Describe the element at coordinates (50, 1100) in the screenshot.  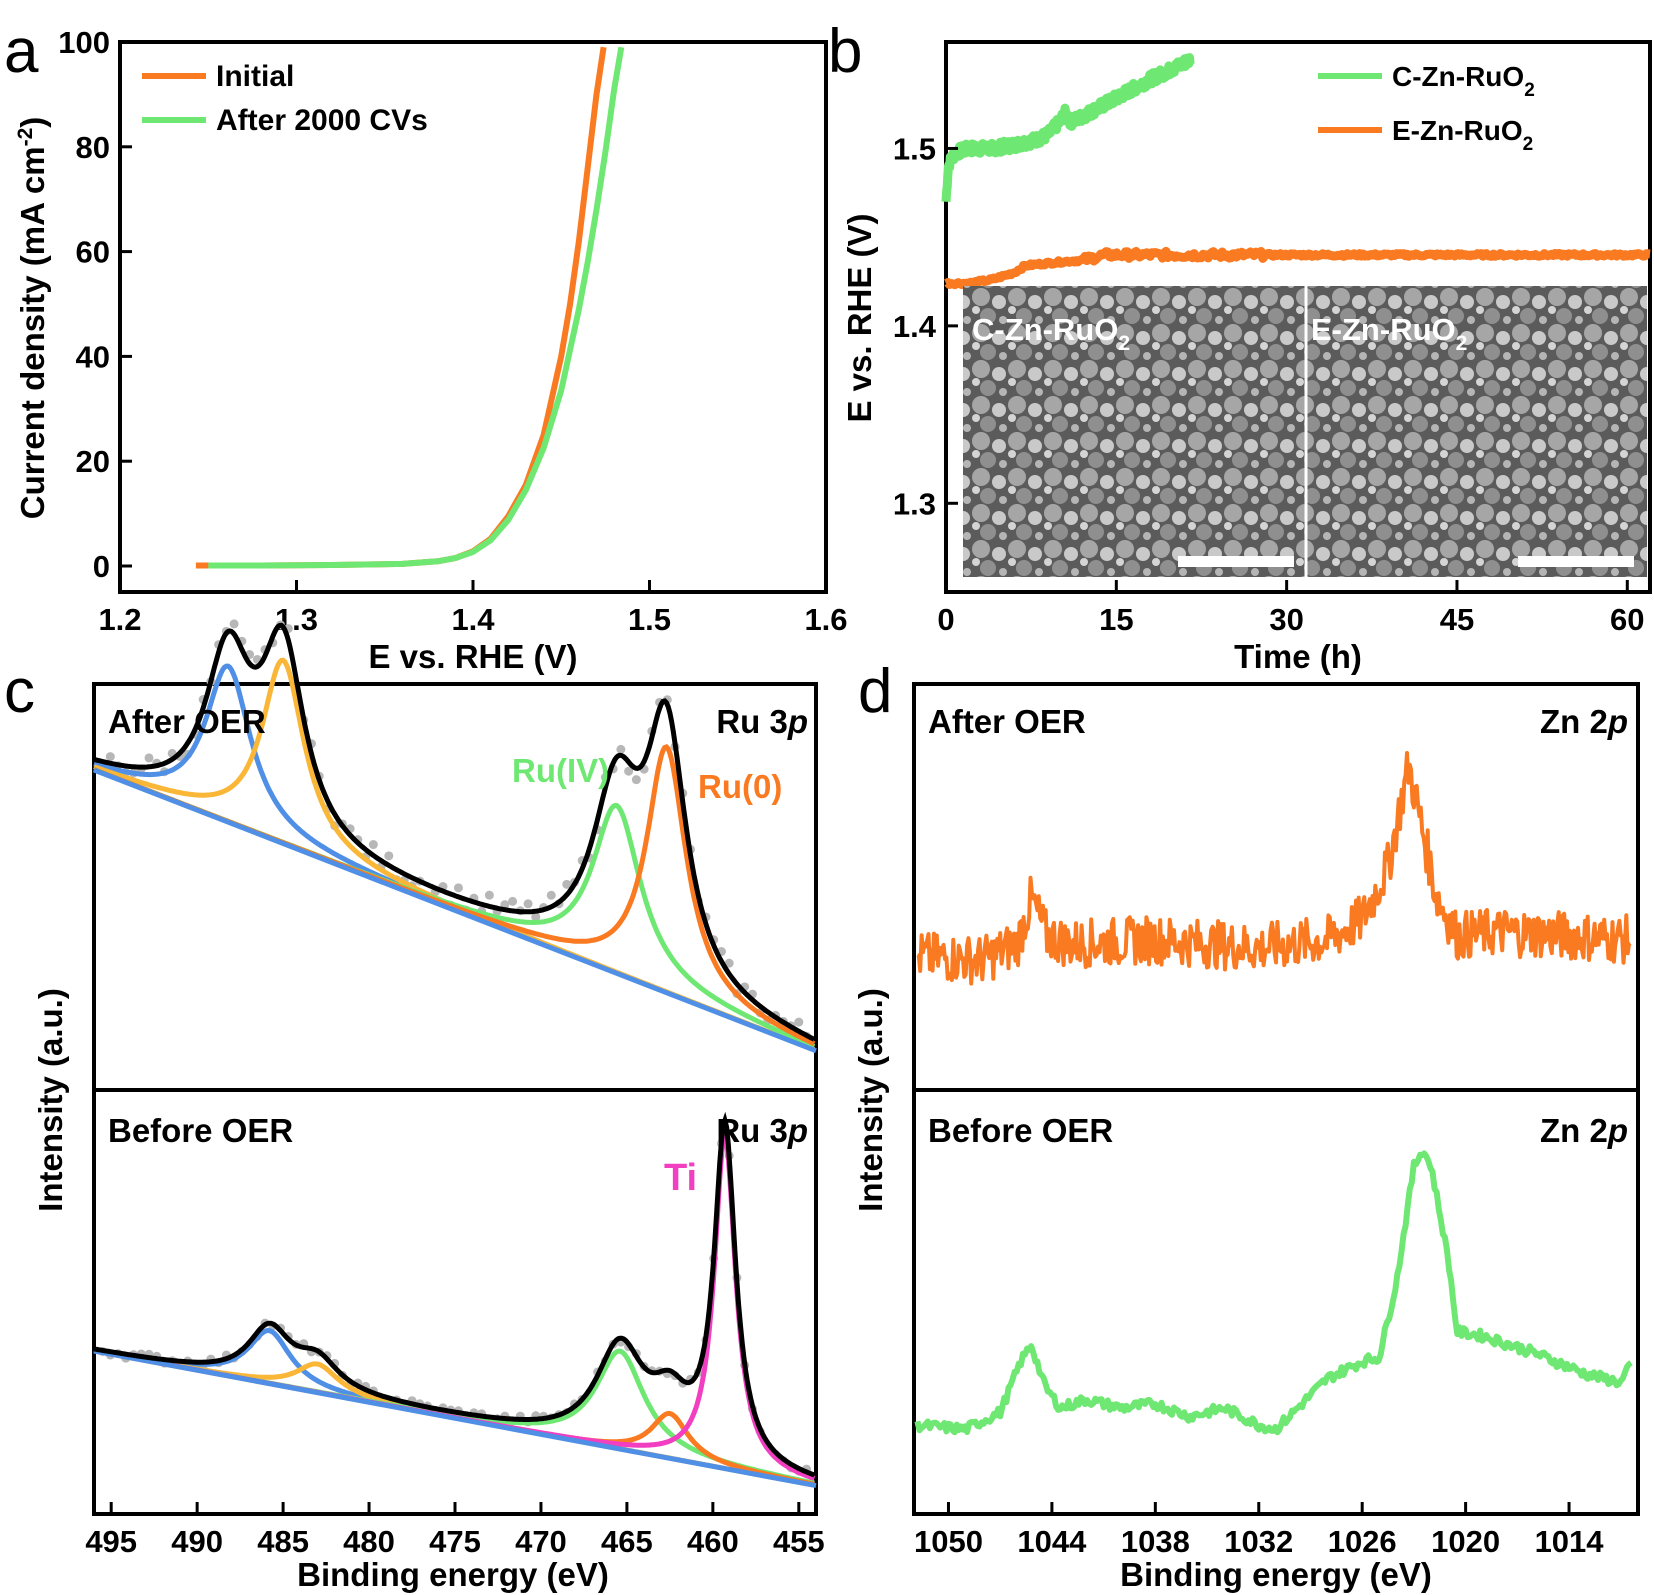
I see `panel-c-ylabel: Intensity (a.u.)` at that location.